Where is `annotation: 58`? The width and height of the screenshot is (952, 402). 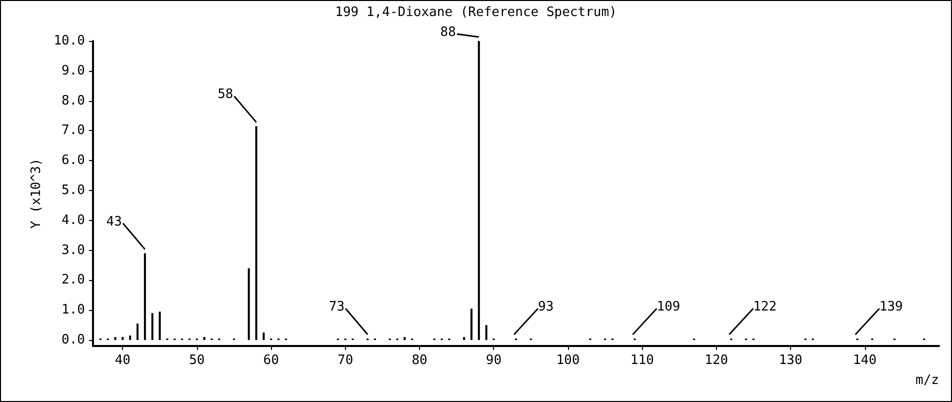
annotation: 58 is located at coordinates (226, 94).